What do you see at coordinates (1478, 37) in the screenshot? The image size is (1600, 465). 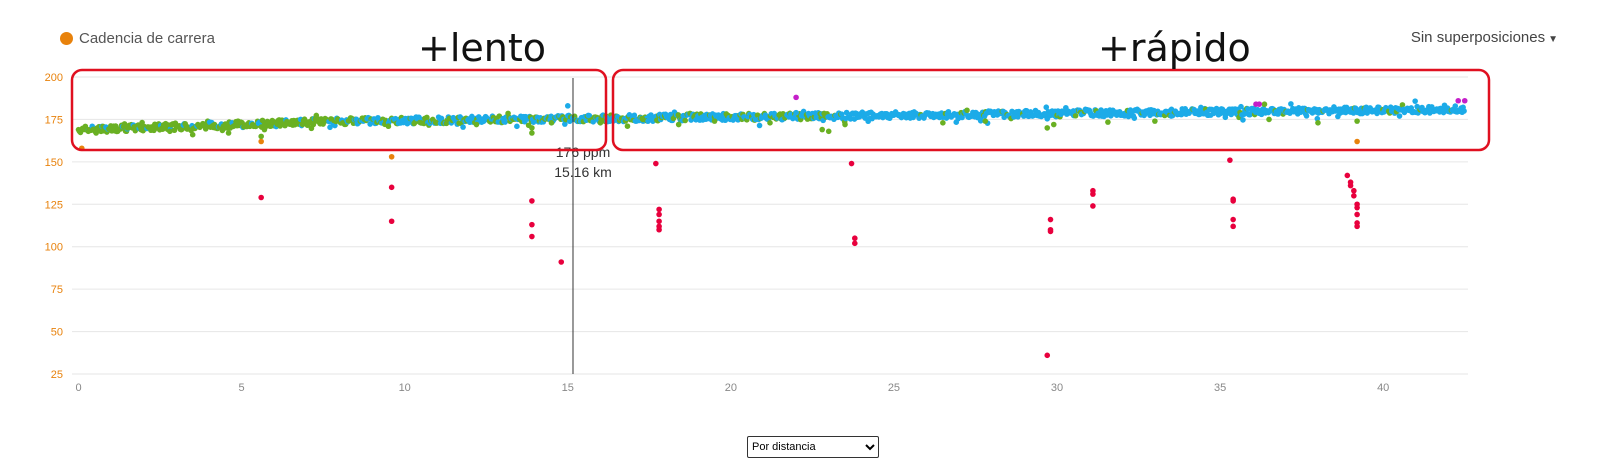 I see `overlay-dropdown-label: Sin superposiciones` at bounding box center [1478, 37].